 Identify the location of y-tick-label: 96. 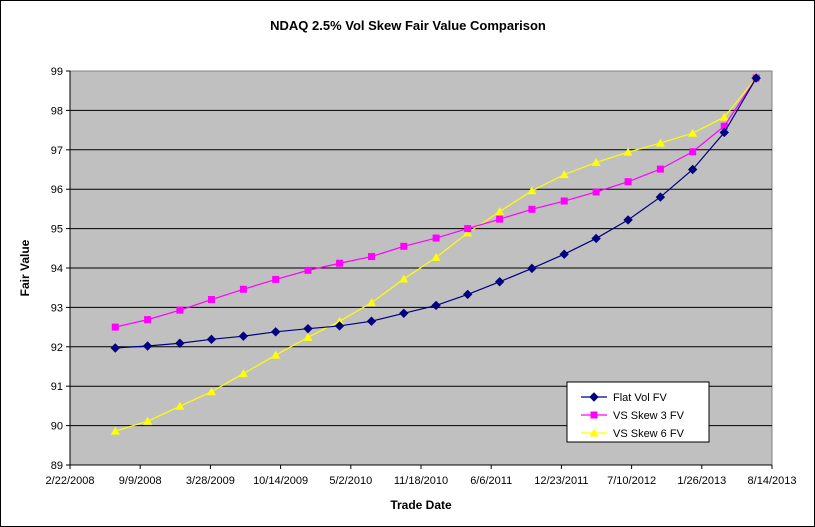
(57, 190).